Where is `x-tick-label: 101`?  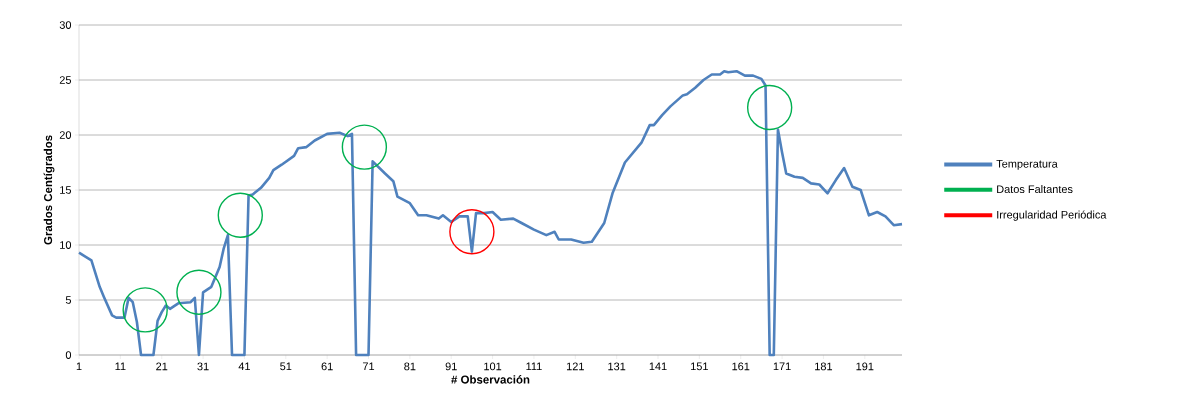 x-tick-label: 101 is located at coordinates (493, 366).